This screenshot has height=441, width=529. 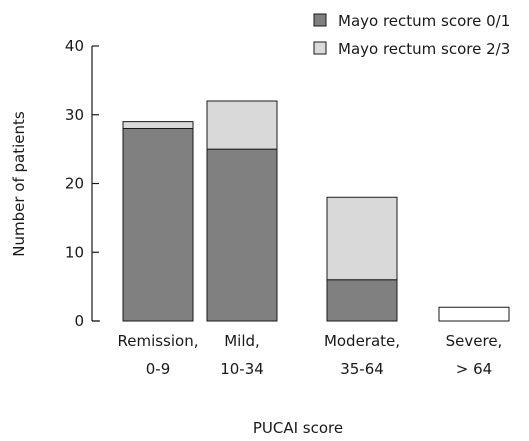 What do you see at coordinates (474, 341) in the screenshot?
I see `category-label-3-line-0: Severe,` at bounding box center [474, 341].